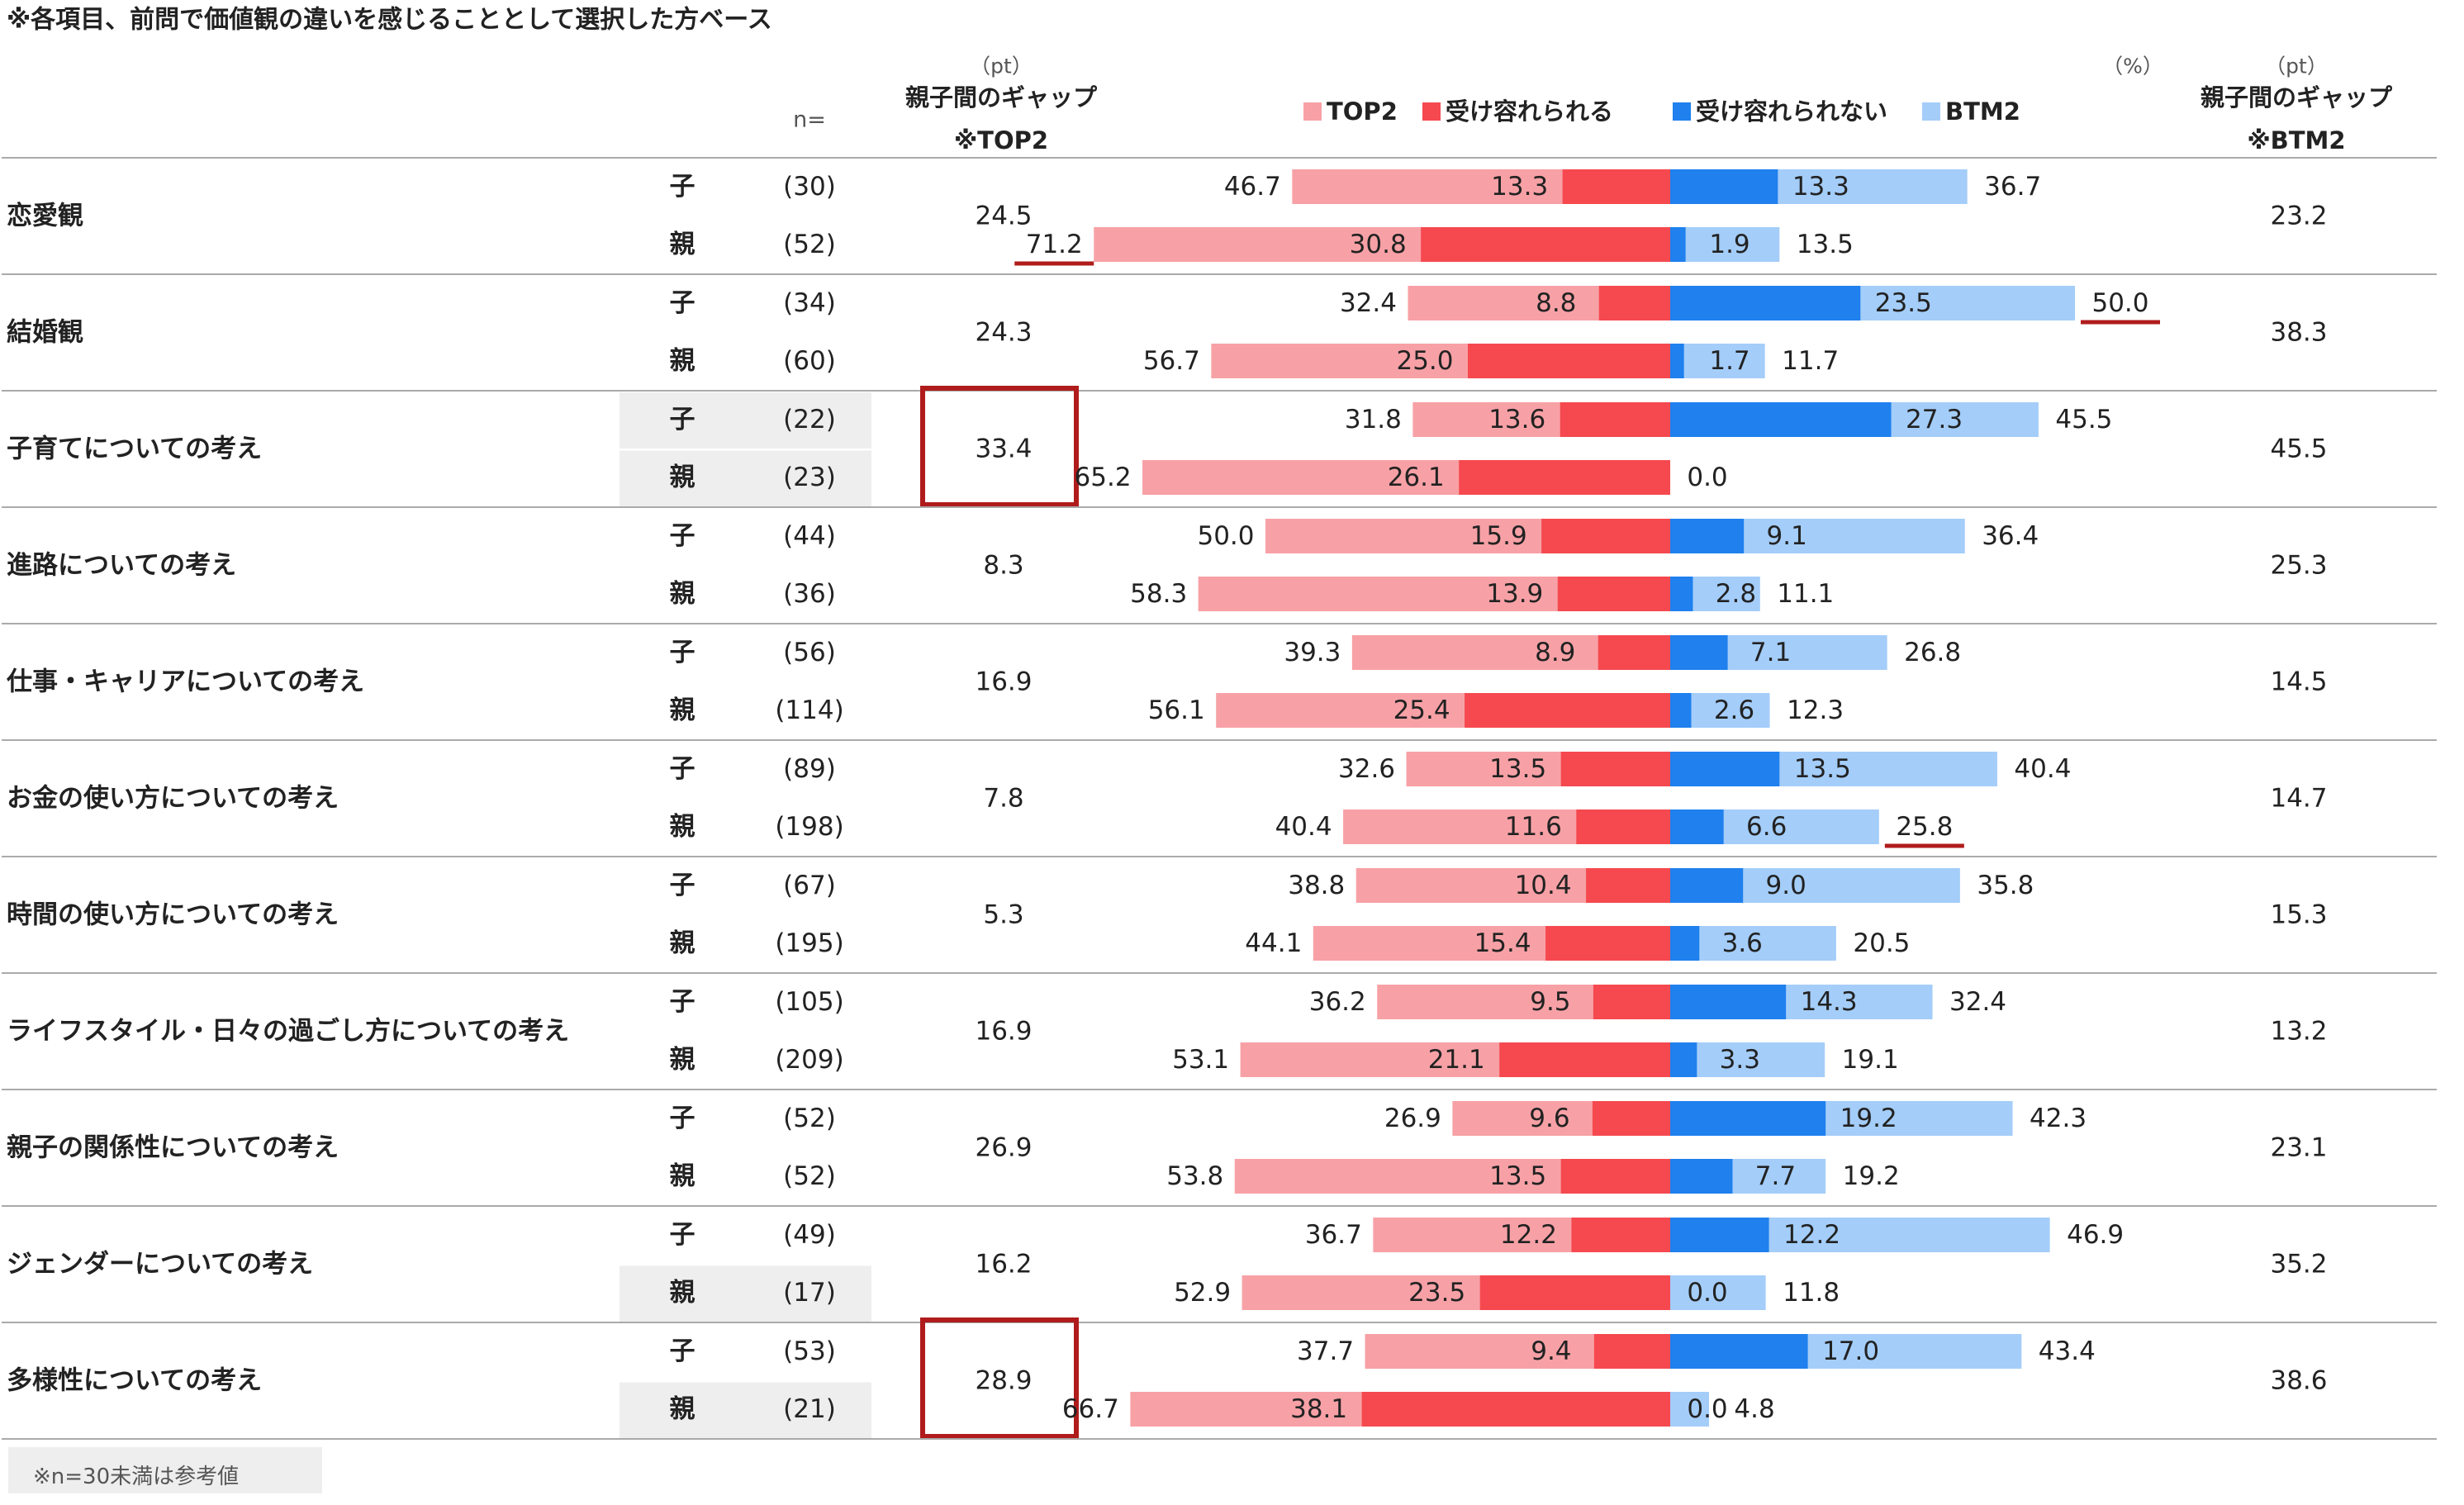 This screenshot has width=2464, height=1505. Describe the element at coordinates (2298, 799) in the screenshot. I see `gap-btm2-value: 14.7` at that location.